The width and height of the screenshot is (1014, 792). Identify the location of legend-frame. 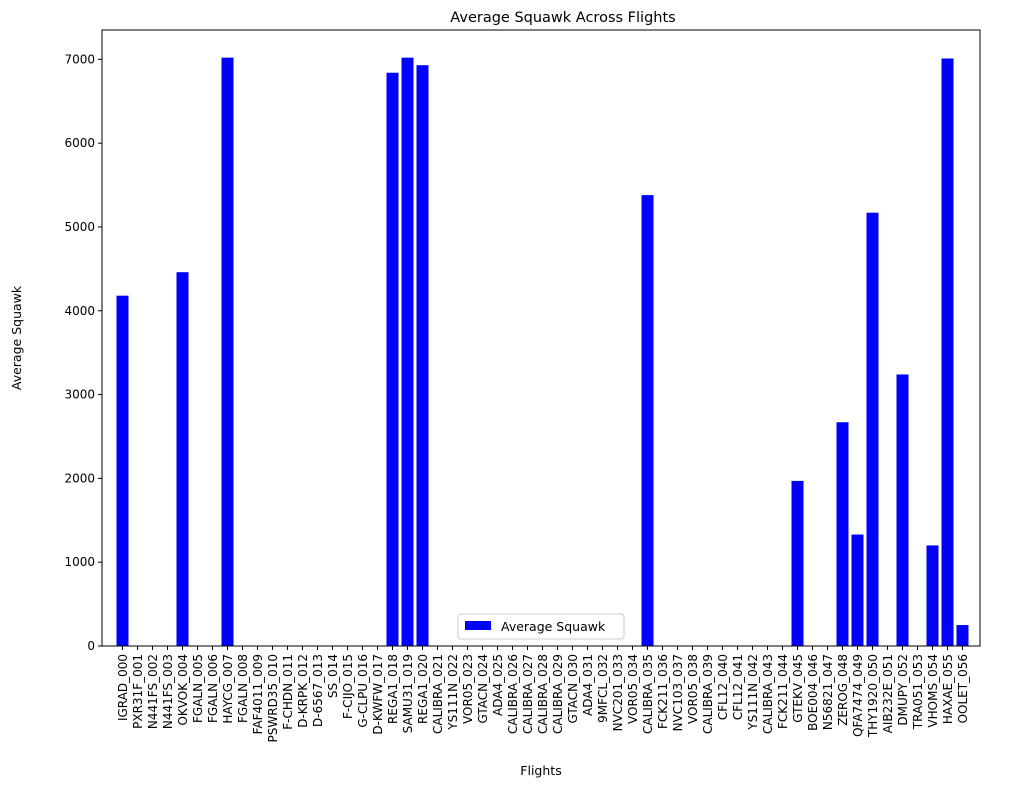
(541, 626).